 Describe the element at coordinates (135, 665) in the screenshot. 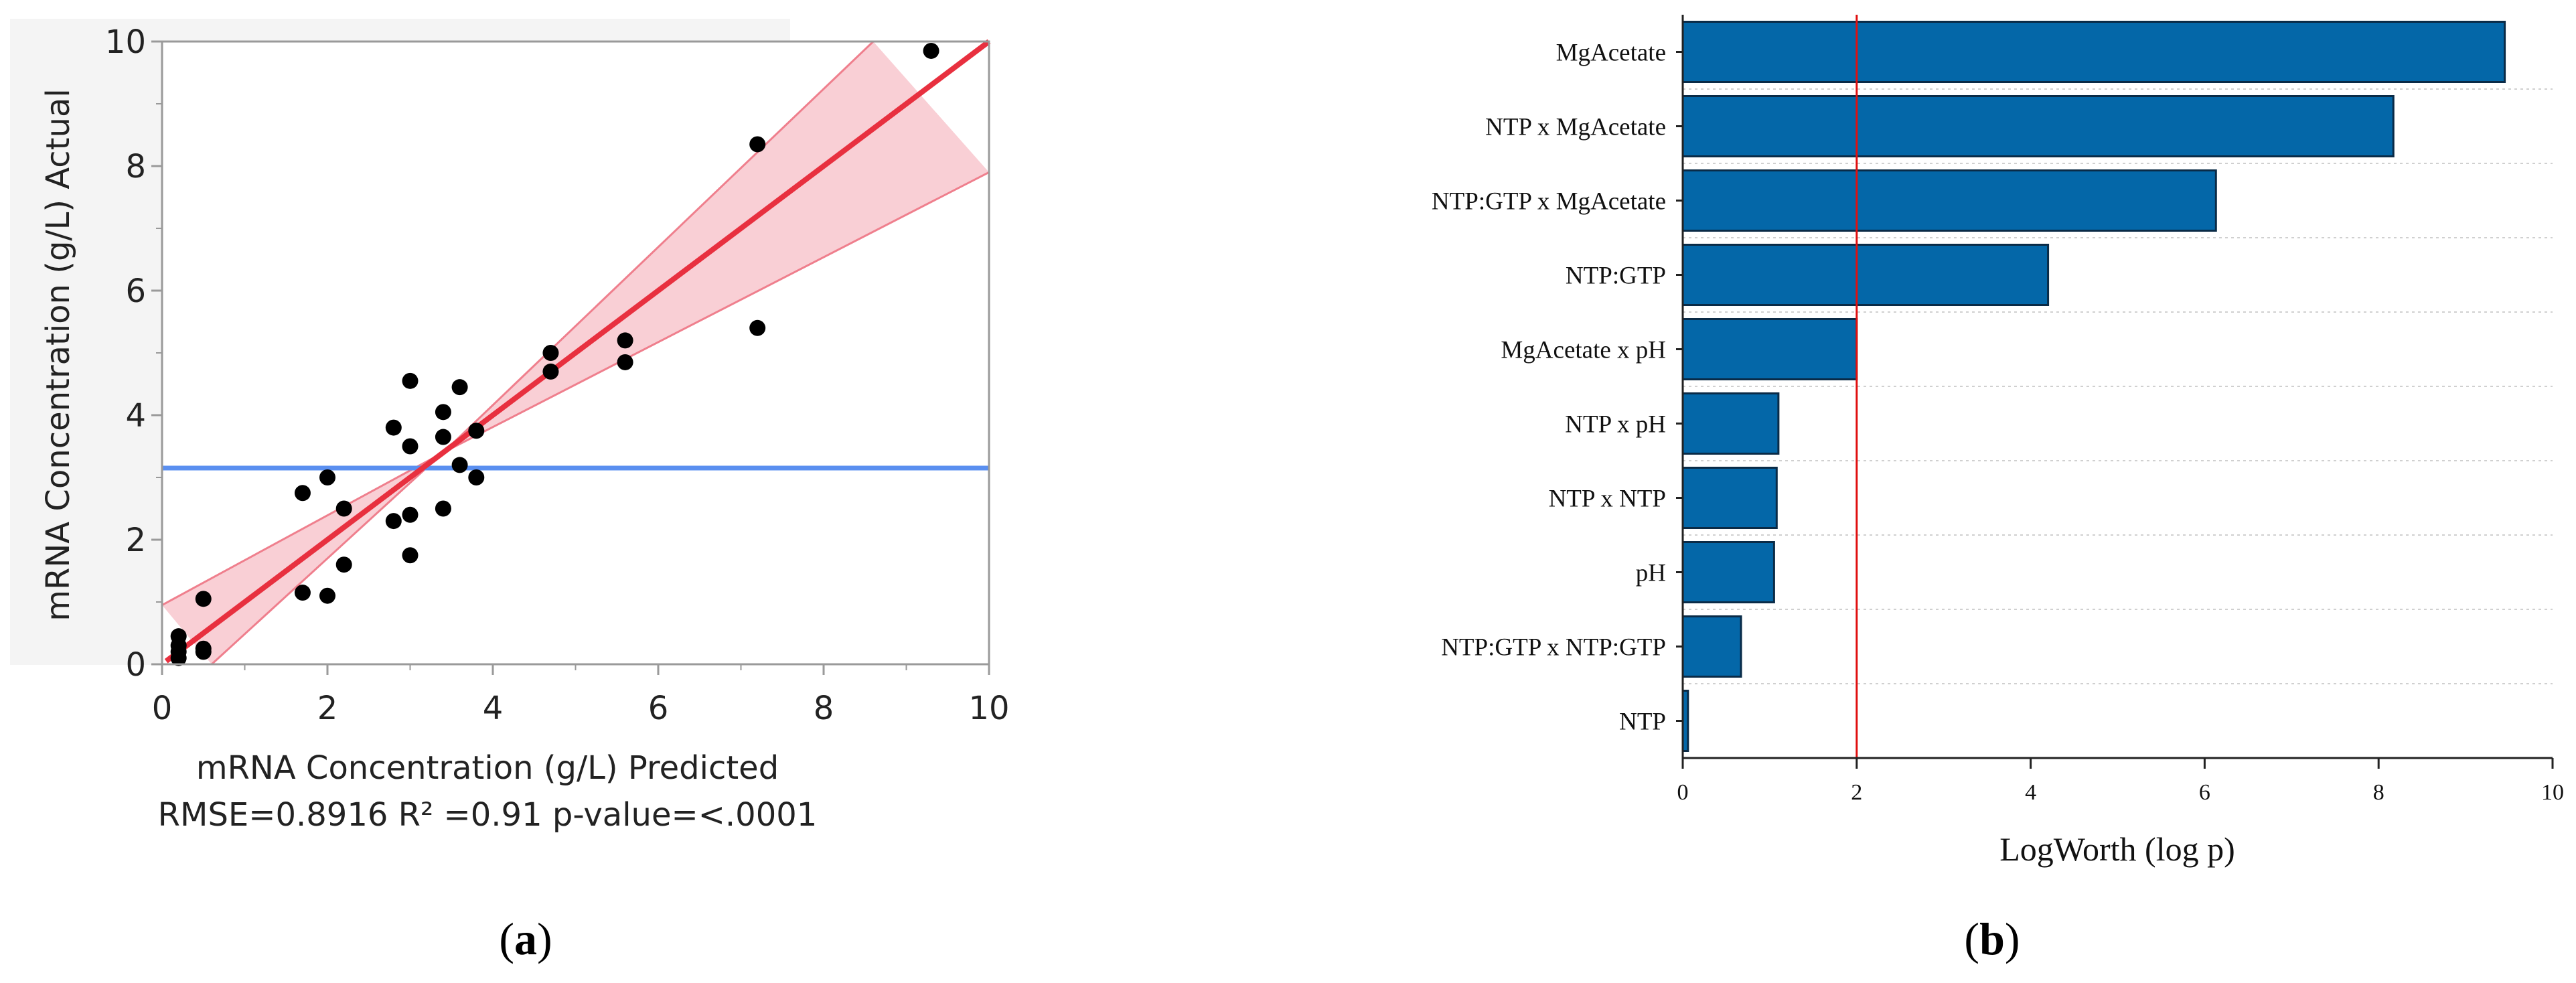

I see `y-tick-label: 0` at that location.